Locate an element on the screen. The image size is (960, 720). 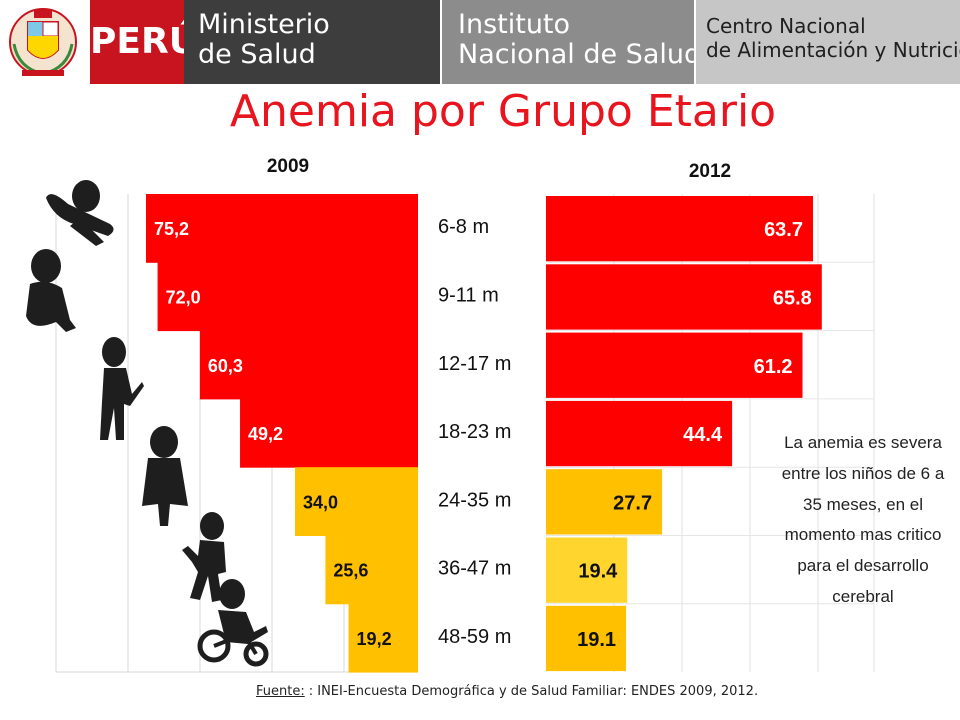
category-label-0: 6-8 m is located at coordinates (463, 227).